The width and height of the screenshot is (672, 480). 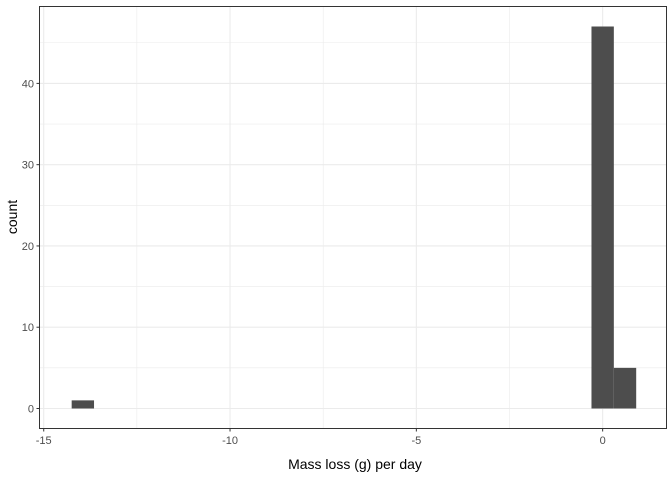 What do you see at coordinates (28, 166) in the screenshot?
I see `y-tick-label: 30` at bounding box center [28, 166].